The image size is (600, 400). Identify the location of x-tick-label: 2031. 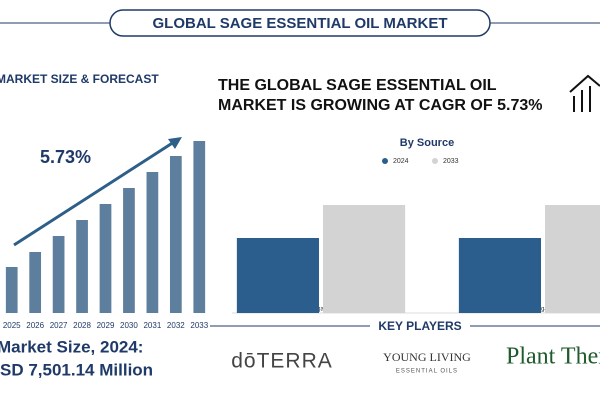
(152, 325).